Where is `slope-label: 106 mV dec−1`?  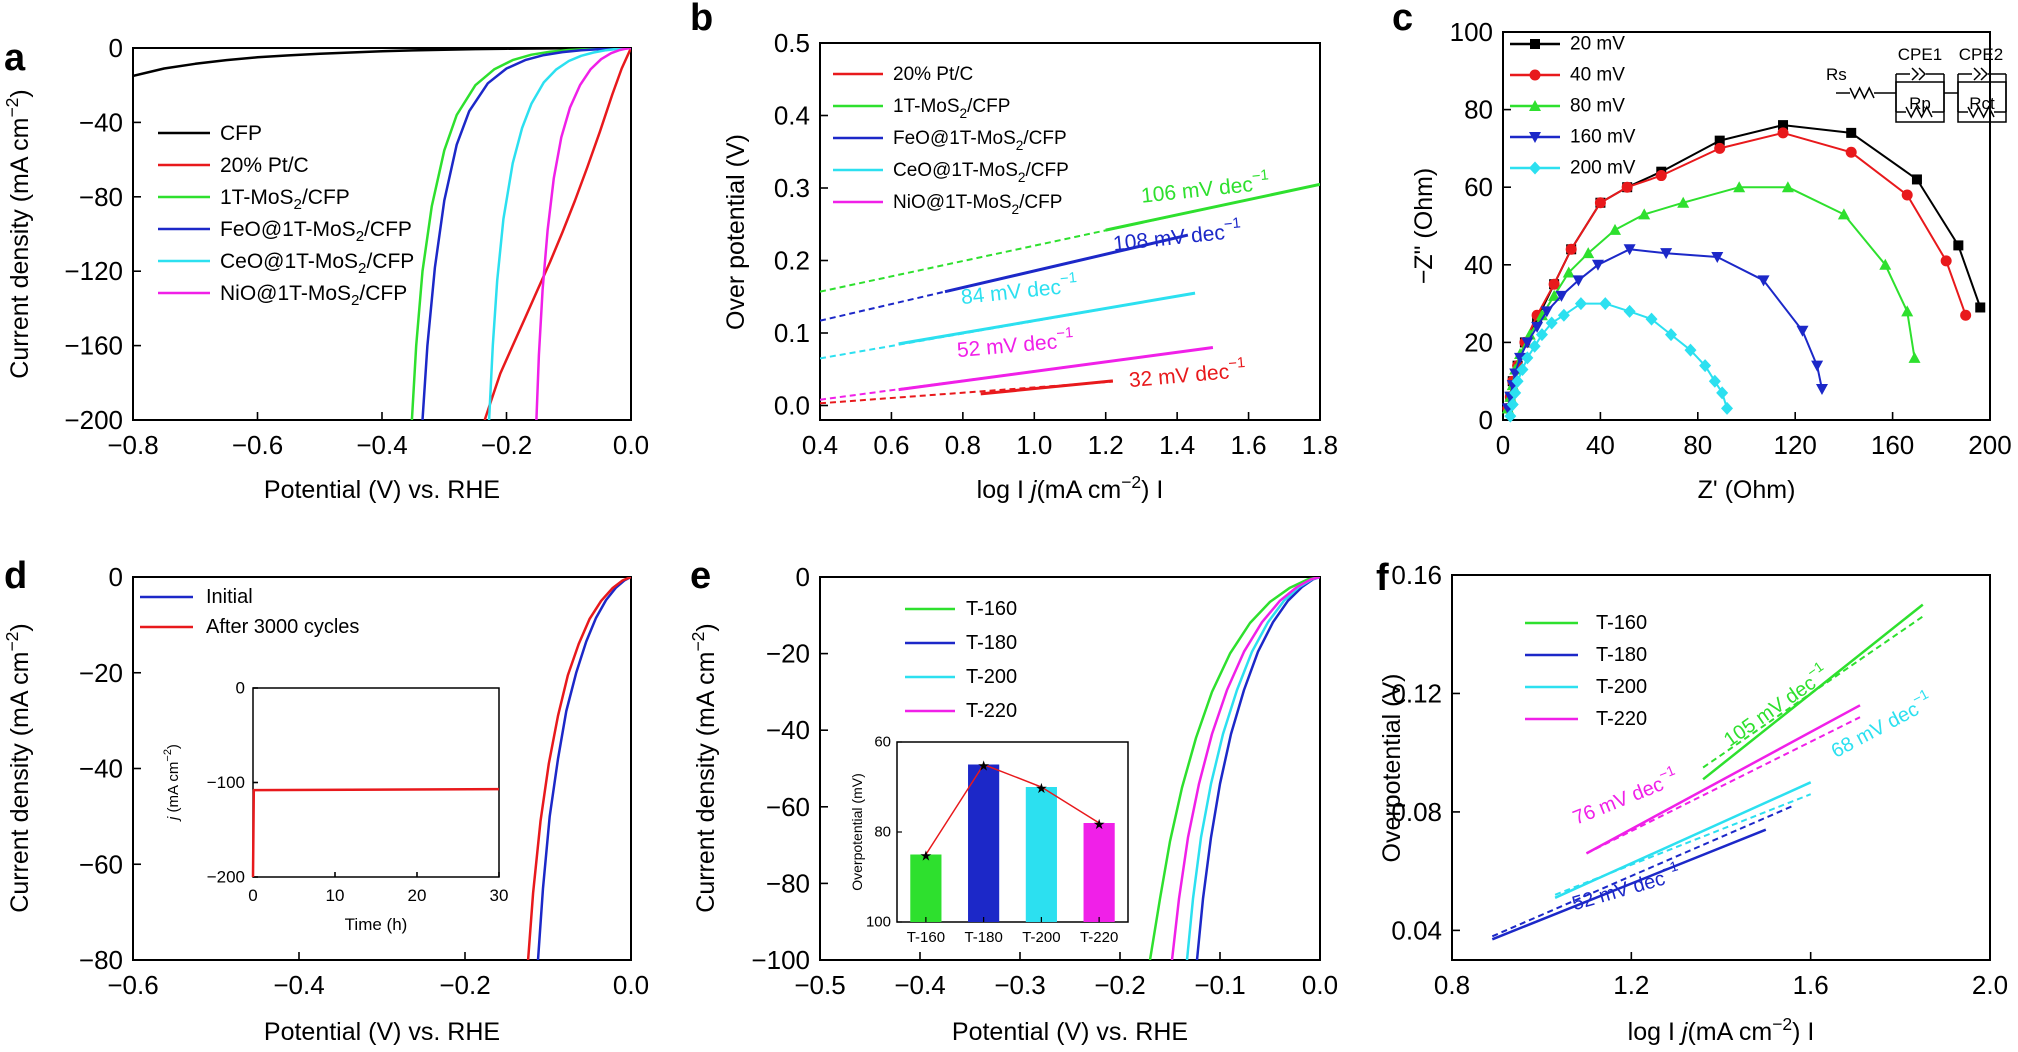
slope-label: 106 mV dec−1 is located at coordinates (1205, 187).